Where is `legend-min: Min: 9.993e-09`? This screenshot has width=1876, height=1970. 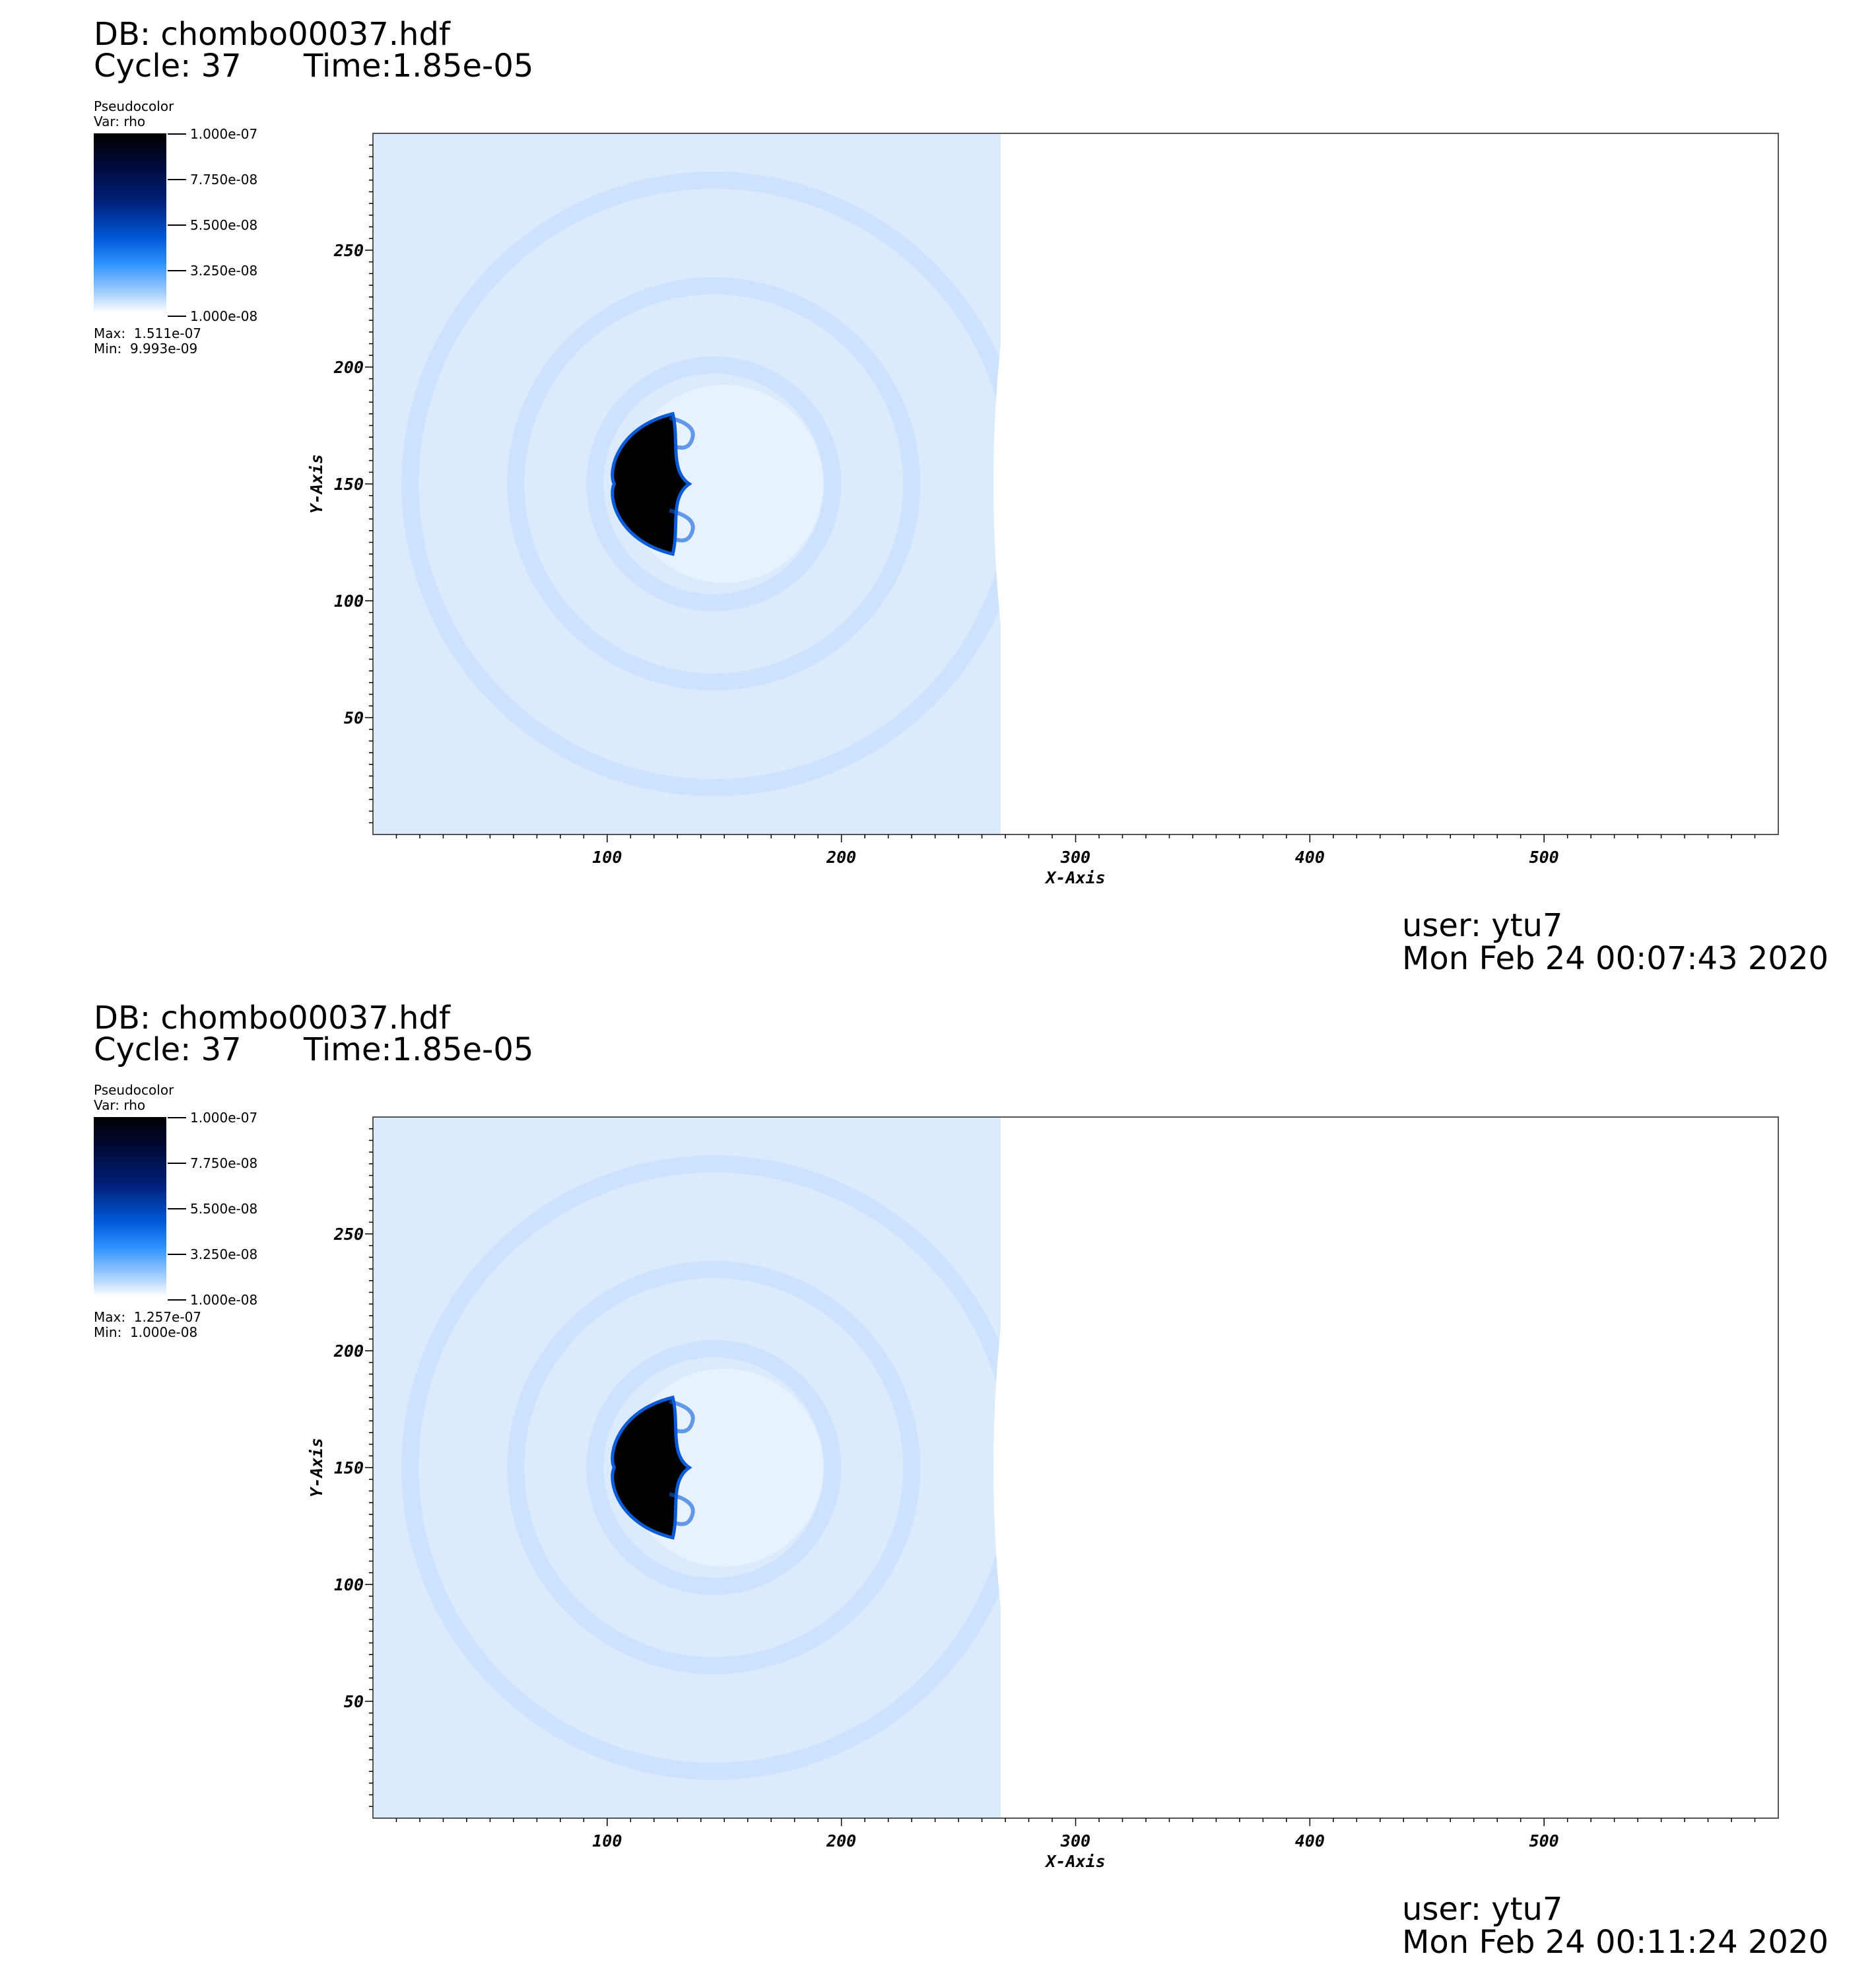
legend-min: Min: 9.993e-09 is located at coordinates (146, 349).